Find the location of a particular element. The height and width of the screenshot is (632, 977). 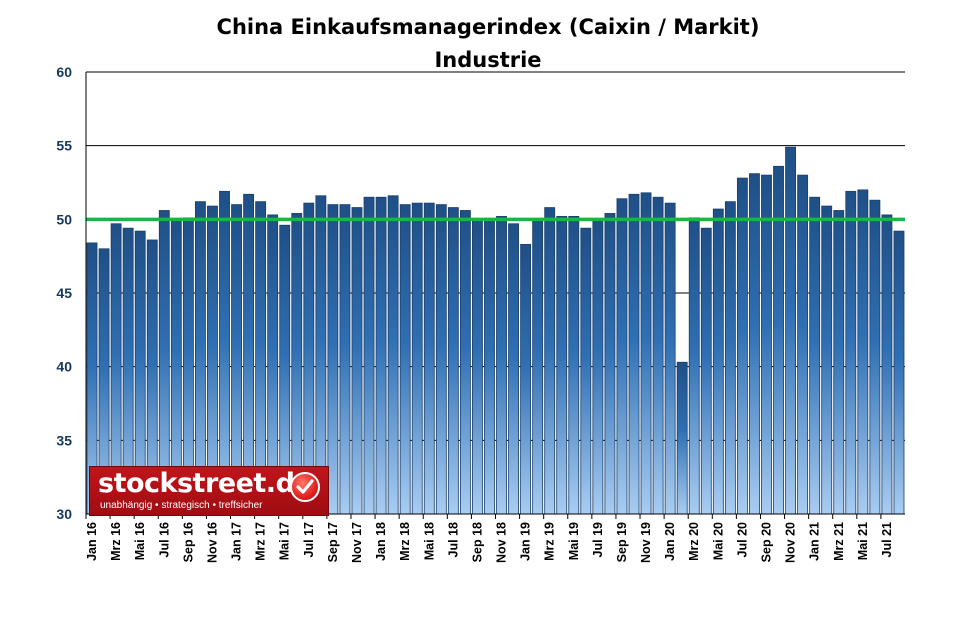

x-tick-label: Jan 17 is located at coordinates (237, 541).